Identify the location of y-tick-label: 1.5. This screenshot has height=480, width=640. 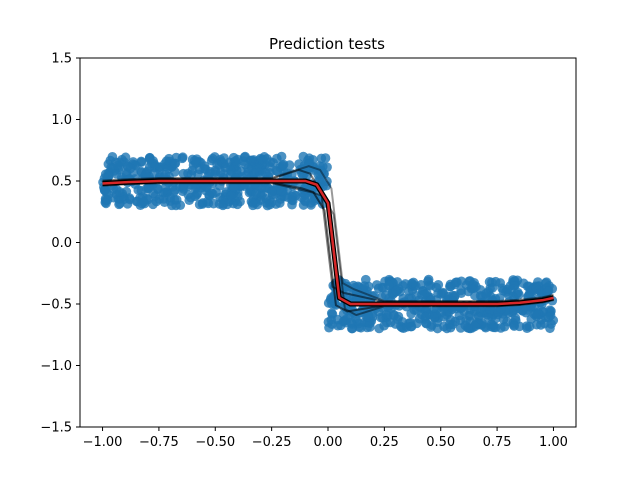
(61, 59).